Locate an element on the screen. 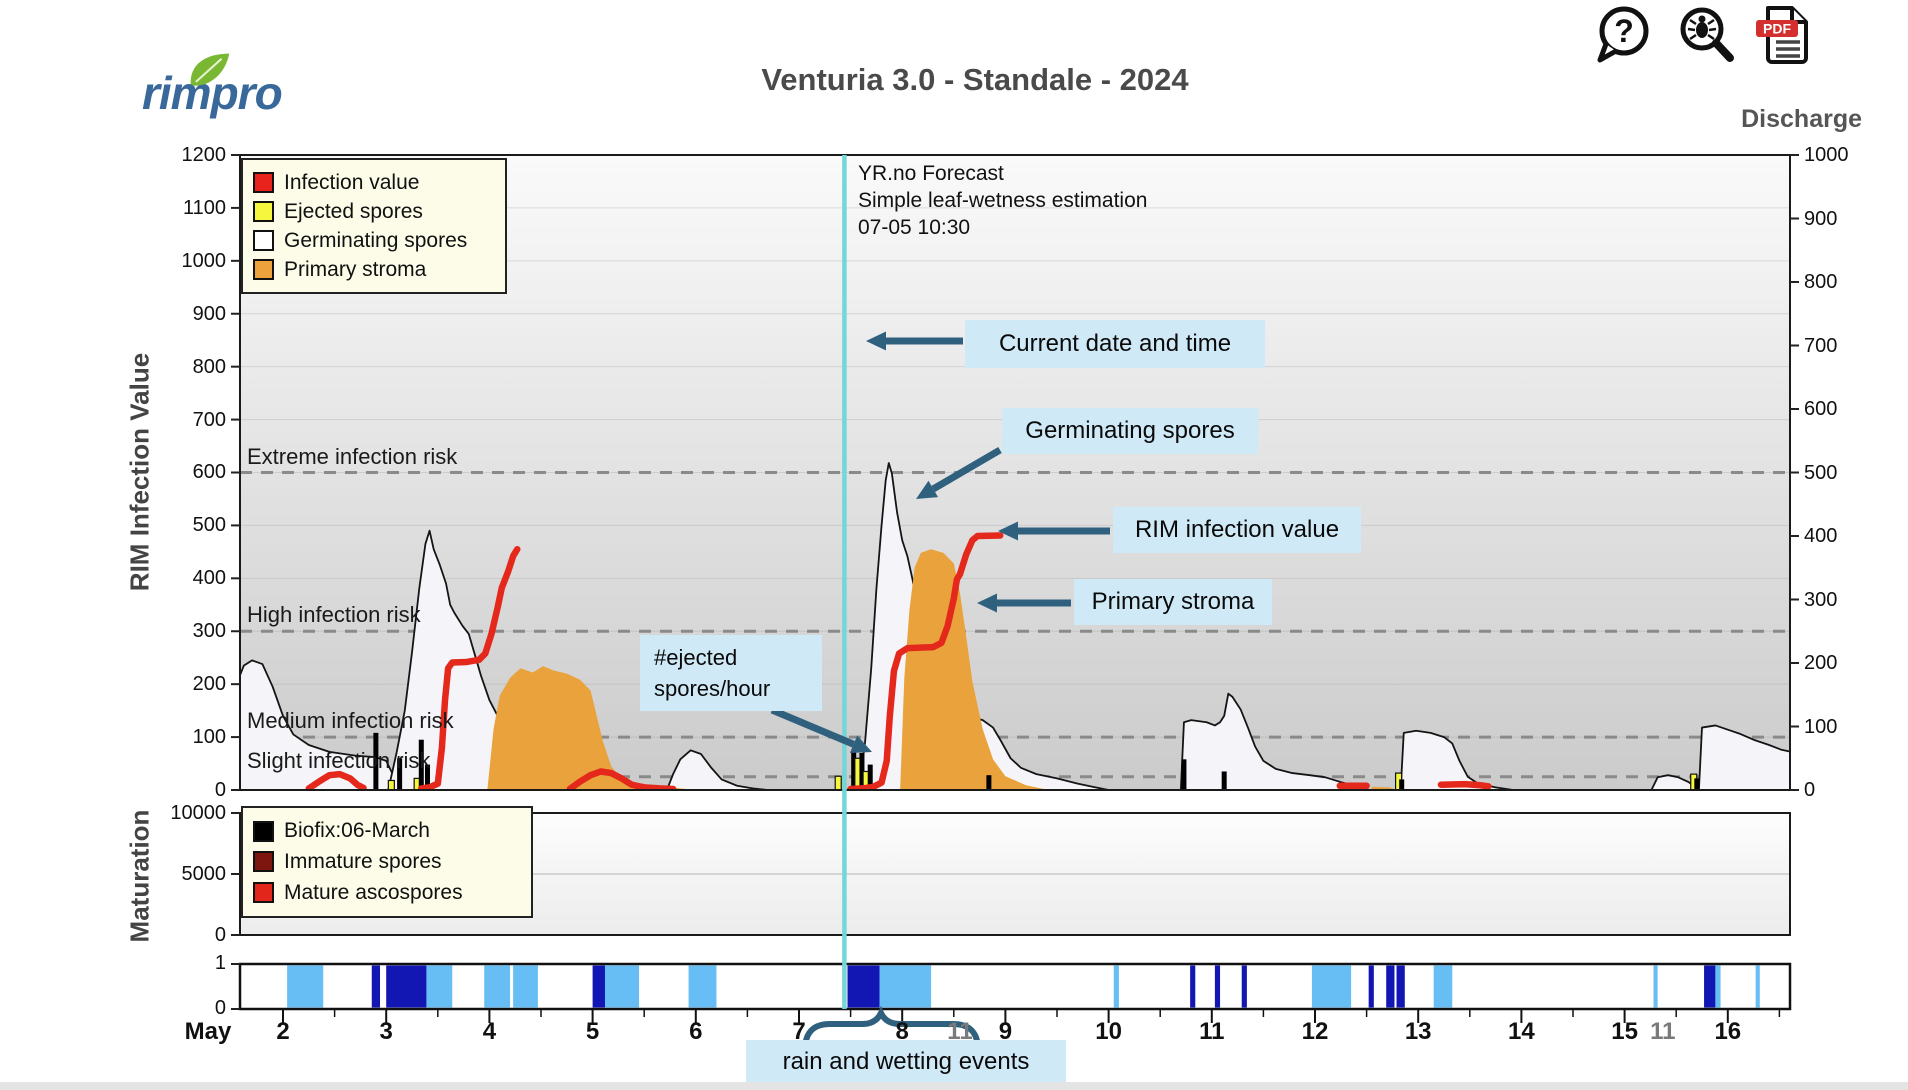 Image resolution: width=1908 pixels, height=1090 pixels. y-left-tick-label: 1200 is located at coordinates (204, 154).